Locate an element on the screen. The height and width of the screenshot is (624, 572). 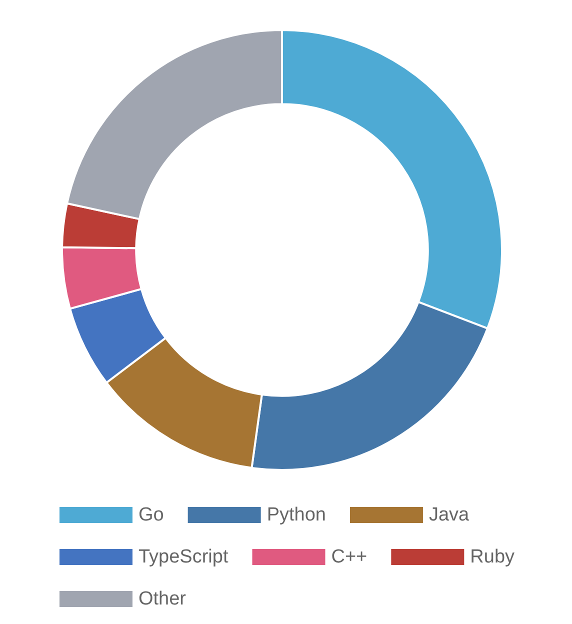
legend-label: Java is located at coordinates (449, 515).